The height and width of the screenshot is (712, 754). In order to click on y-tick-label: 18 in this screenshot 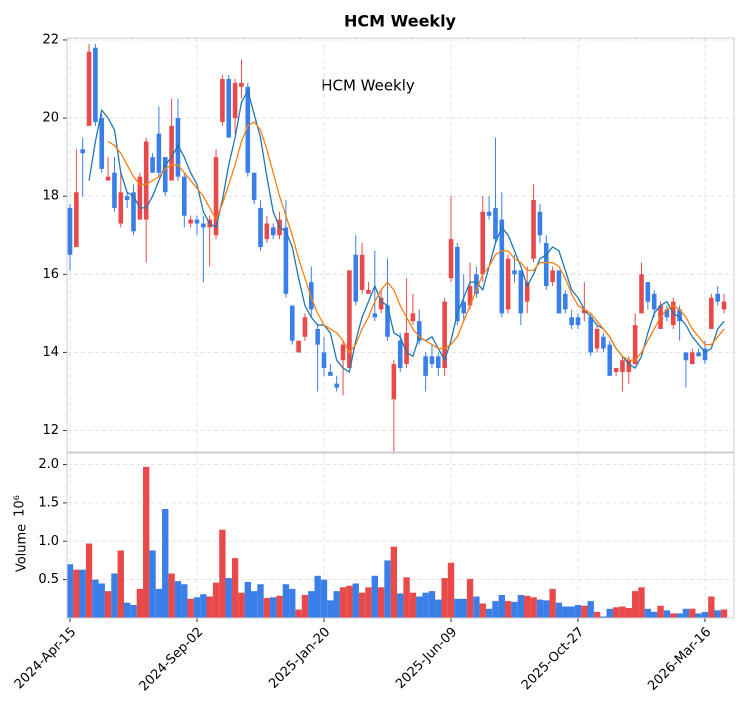, I will do `click(50, 196)`.